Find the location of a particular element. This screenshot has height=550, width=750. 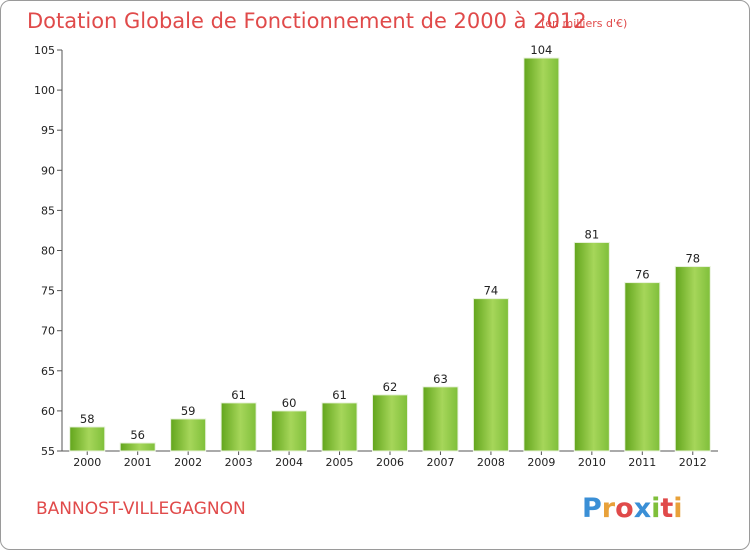

x-tick-label: 2007 is located at coordinates (440, 462).